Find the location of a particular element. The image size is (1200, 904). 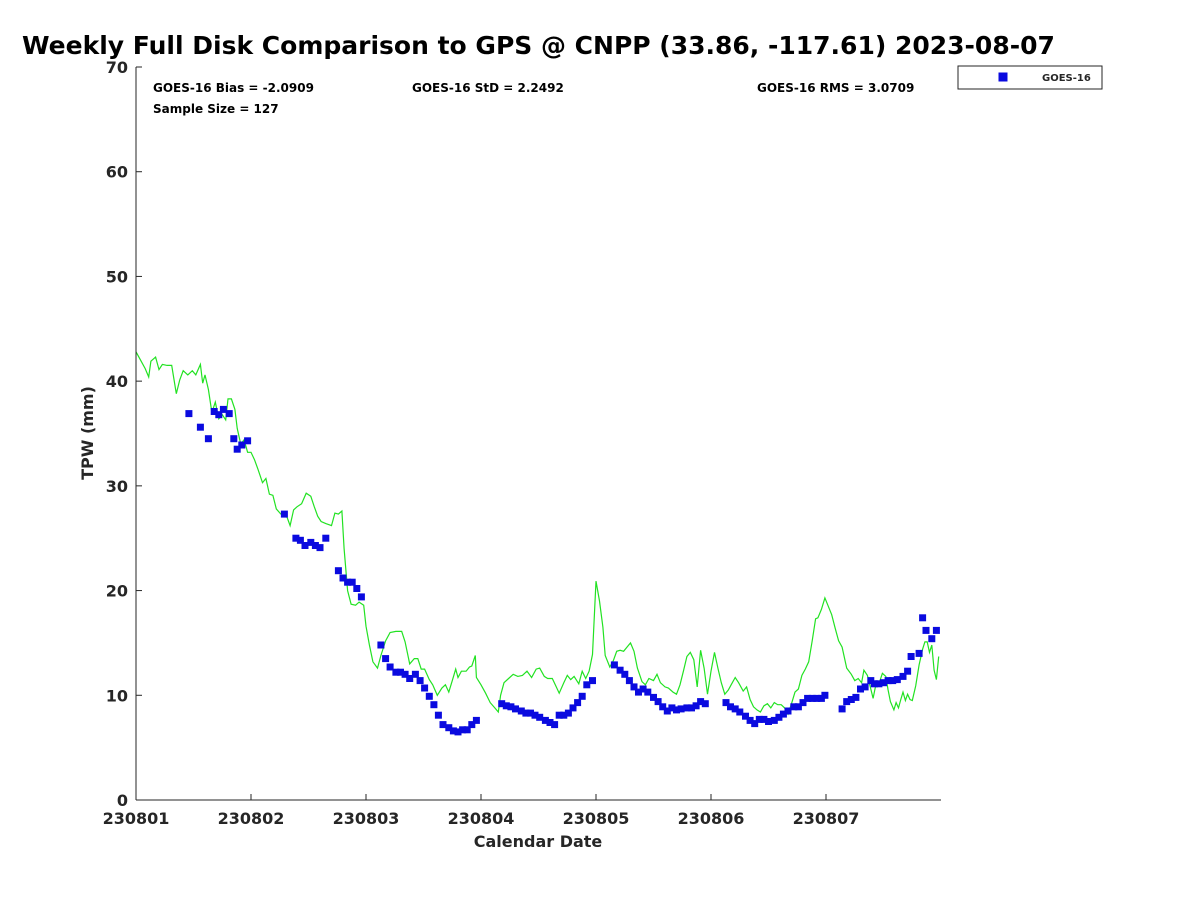

y-tick-label: 0 is located at coordinates (122, 800).